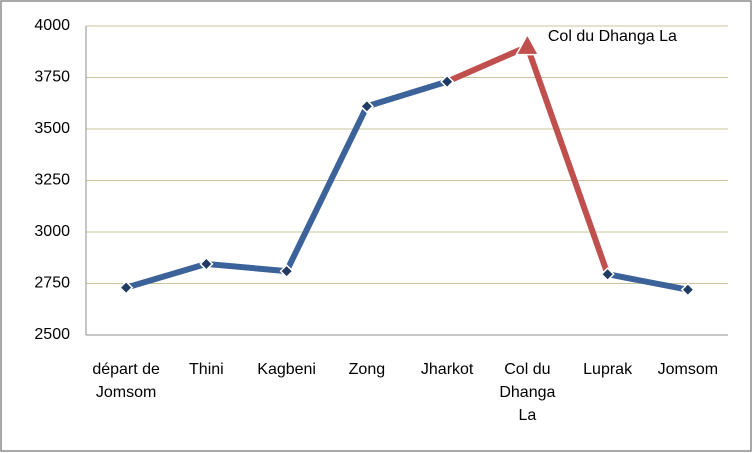  What do you see at coordinates (527, 44) in the screenshot?
I see `highlight-marker` at bounding box center [527, 44].